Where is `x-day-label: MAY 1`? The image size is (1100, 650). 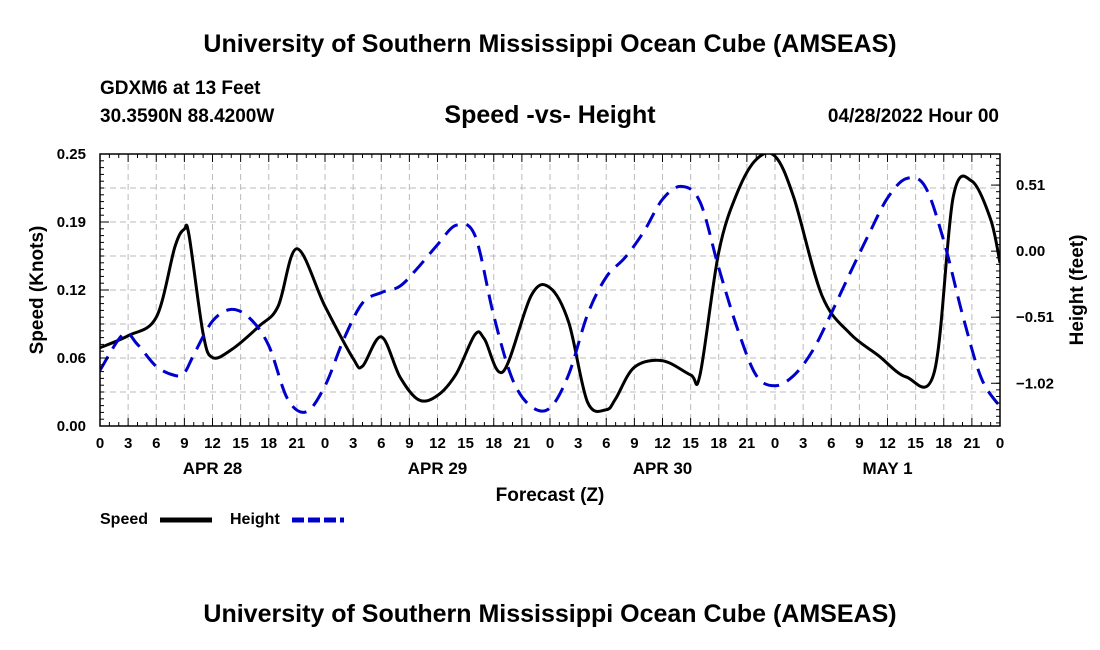 x-day-label: MAY 1 is located at coordinates (887, 468).